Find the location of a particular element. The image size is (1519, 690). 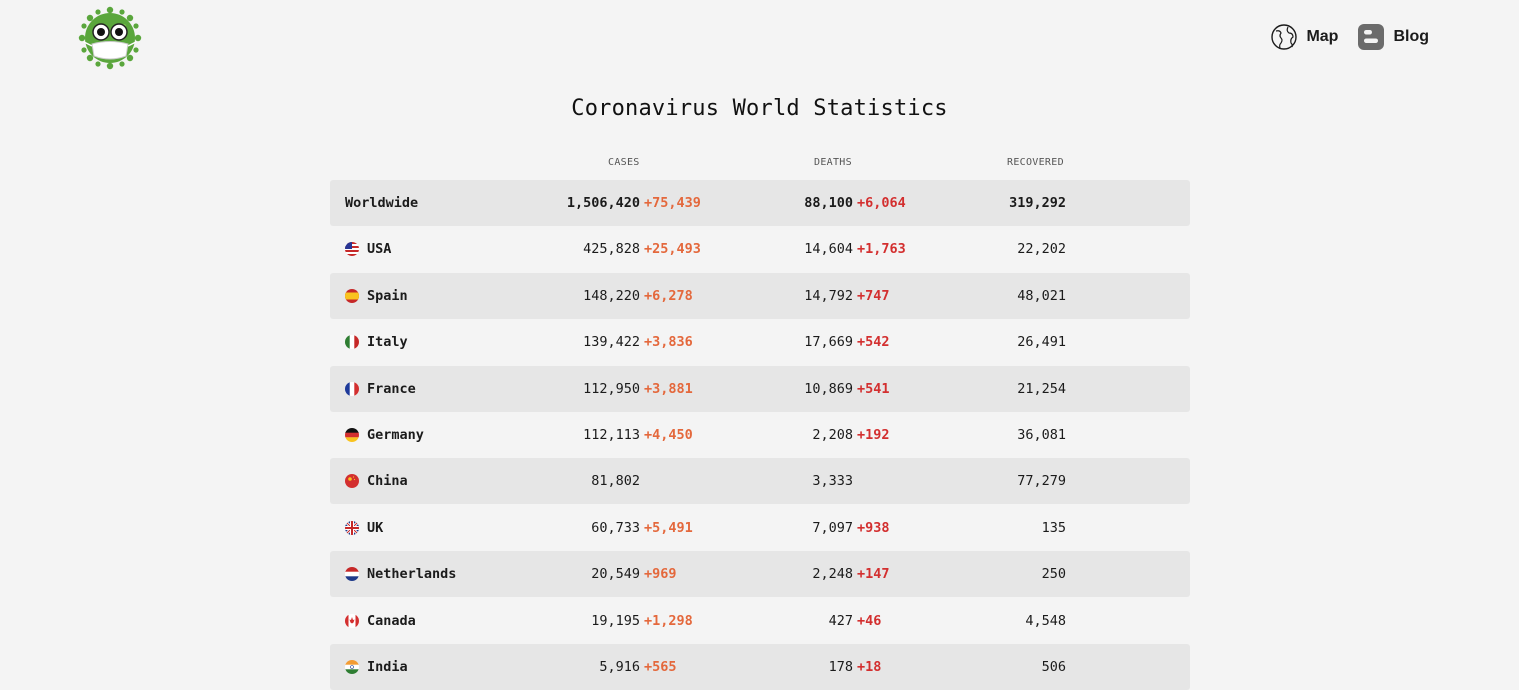

deaths-cell: 17,669 +542 is located at coordinates (830, 342).